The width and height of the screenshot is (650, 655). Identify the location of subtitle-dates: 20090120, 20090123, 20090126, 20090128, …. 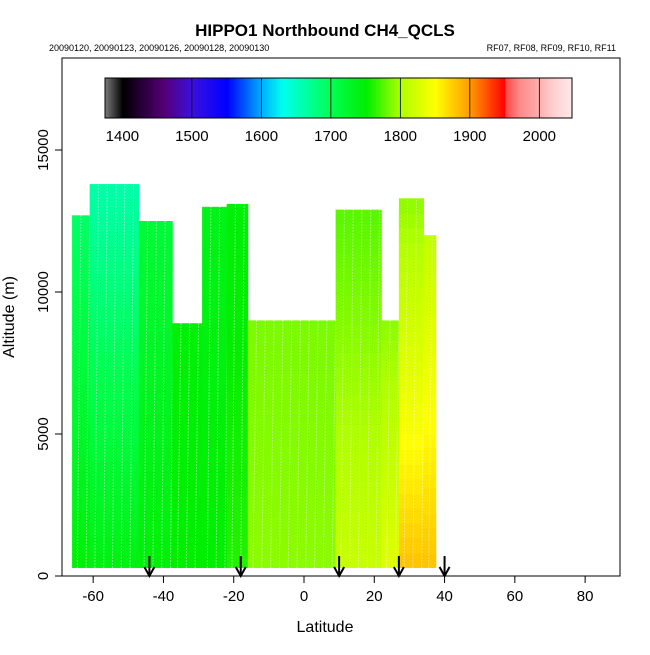
(159, 48).